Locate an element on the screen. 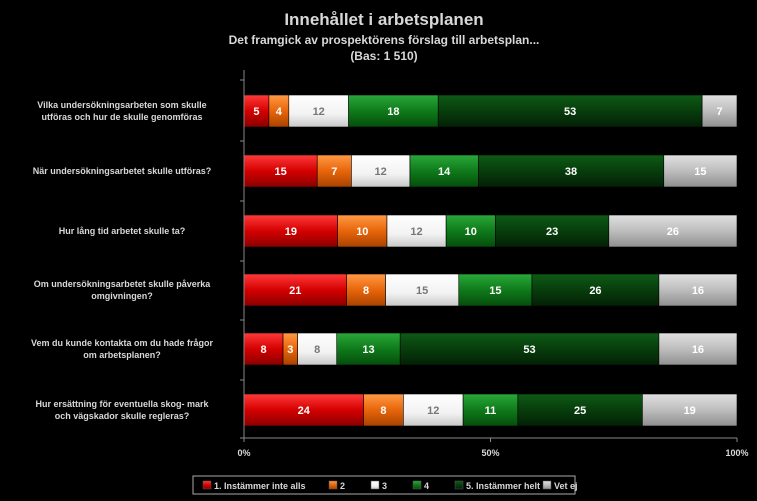 The image size is (757, 501). data-label: 11 is located at coordinates (491, 411).